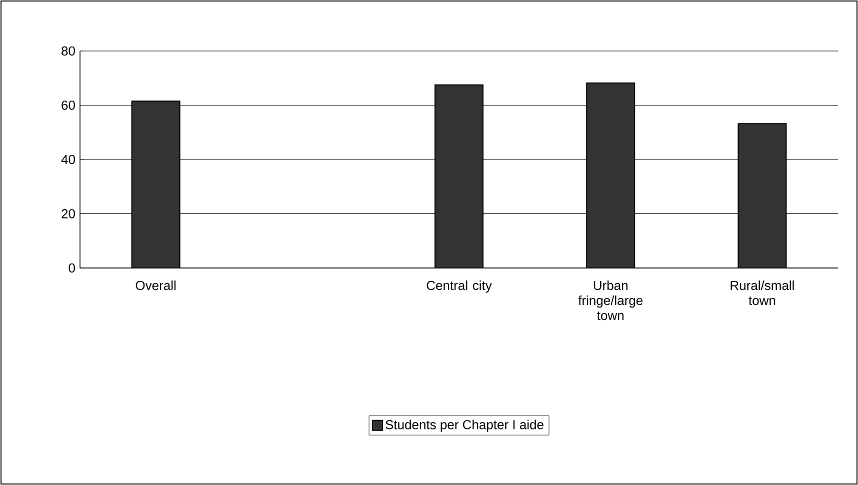 The height and width of the screenshot is (485, 858). What do you see at coordinates (465, 426) in the screenshot?
I see `legend-label: Students per Chapter I aide` at bounding box center [465, 426].